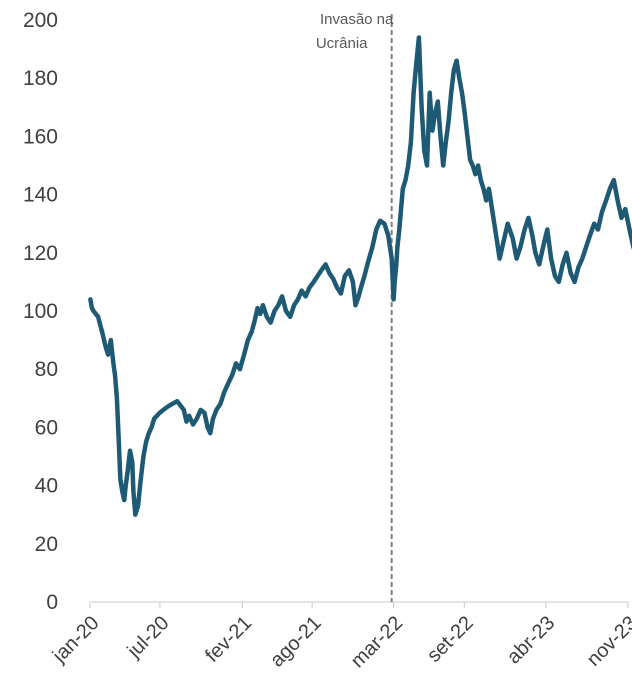  I want to click on y-tick-label: 200, so click(40, 20).